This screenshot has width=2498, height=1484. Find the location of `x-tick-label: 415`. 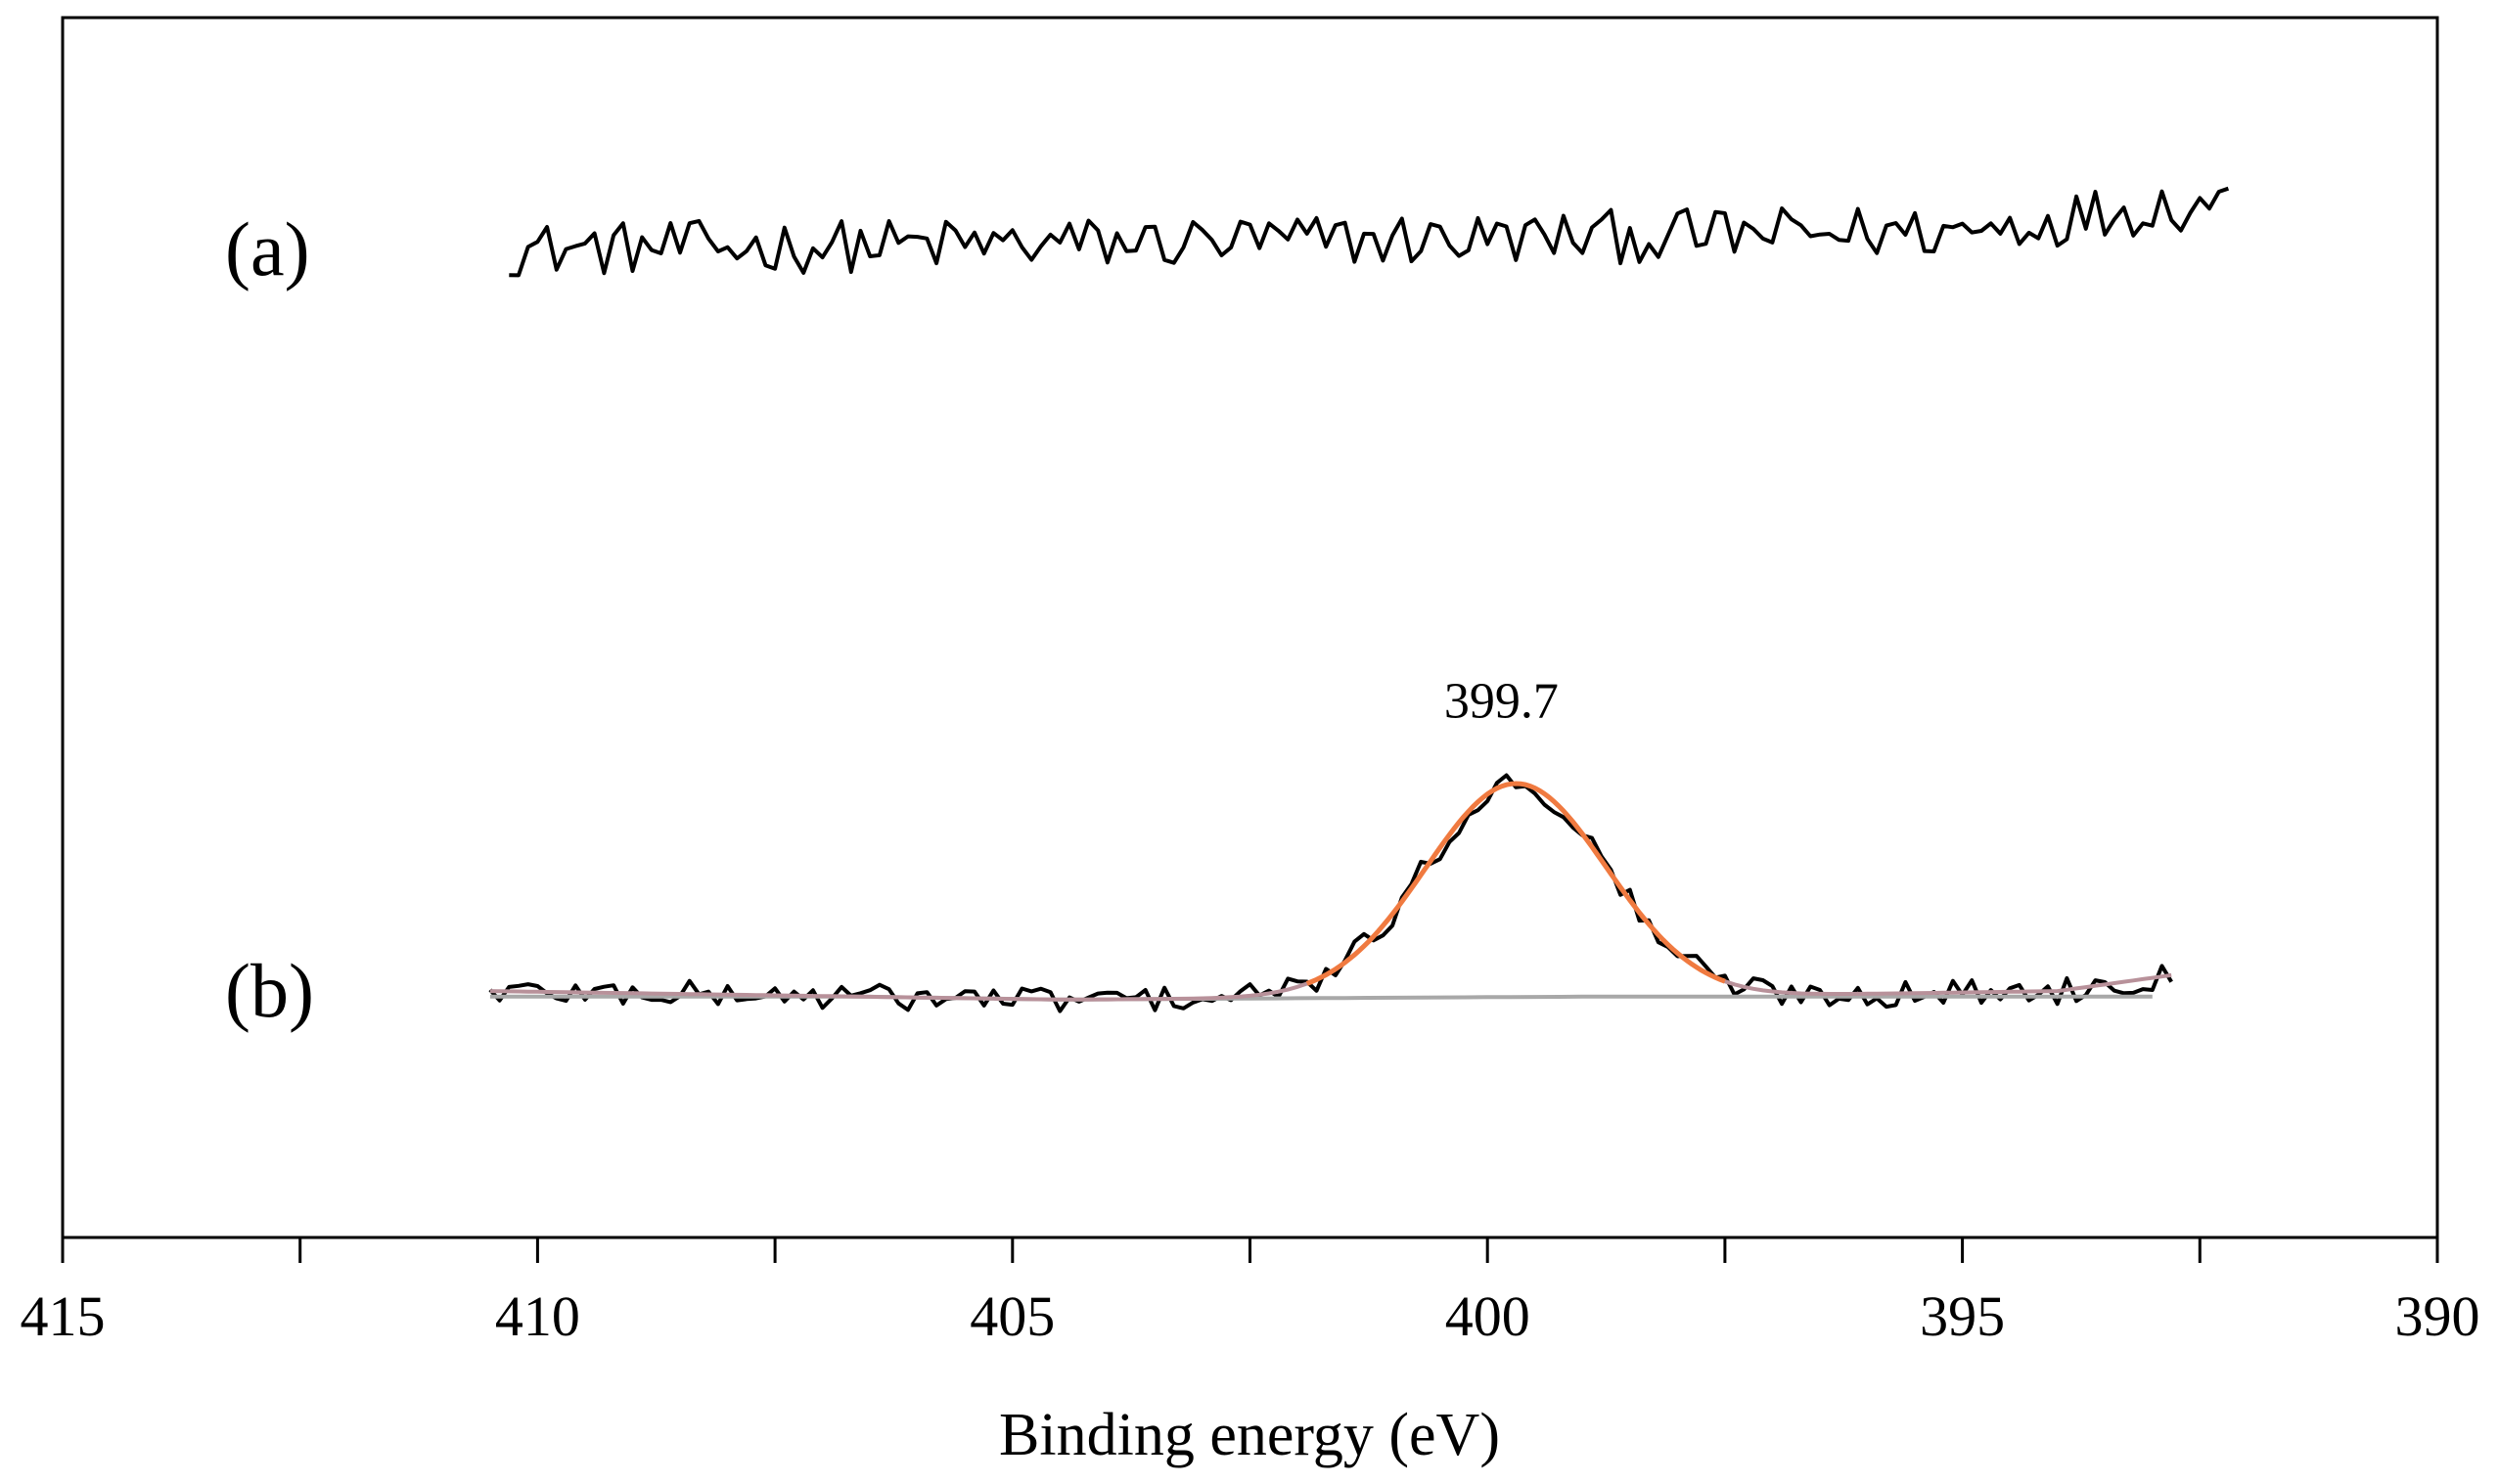

x-tick-label: 415 is located at coordinates (63, 1316).